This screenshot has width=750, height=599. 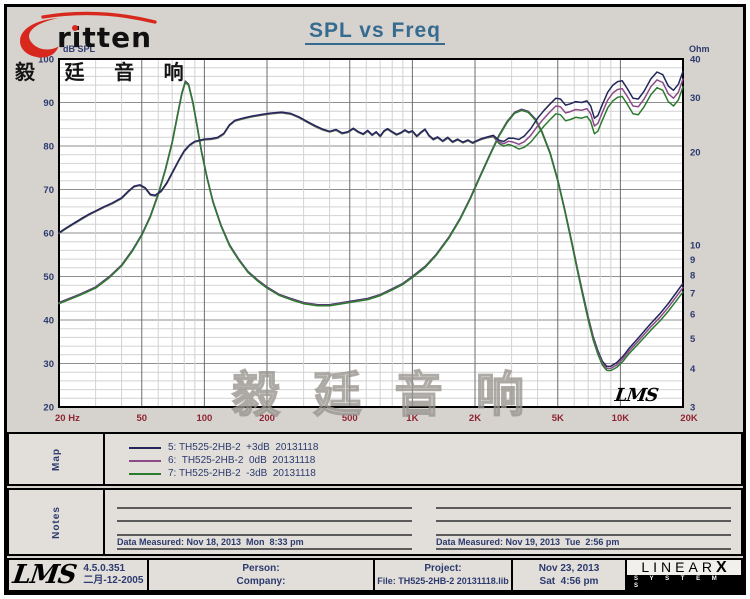 What do you see at coordinates (636, 395) in the screenshot?
I see `lms-plot-logo: LMS` at bounding box center [636, 395].